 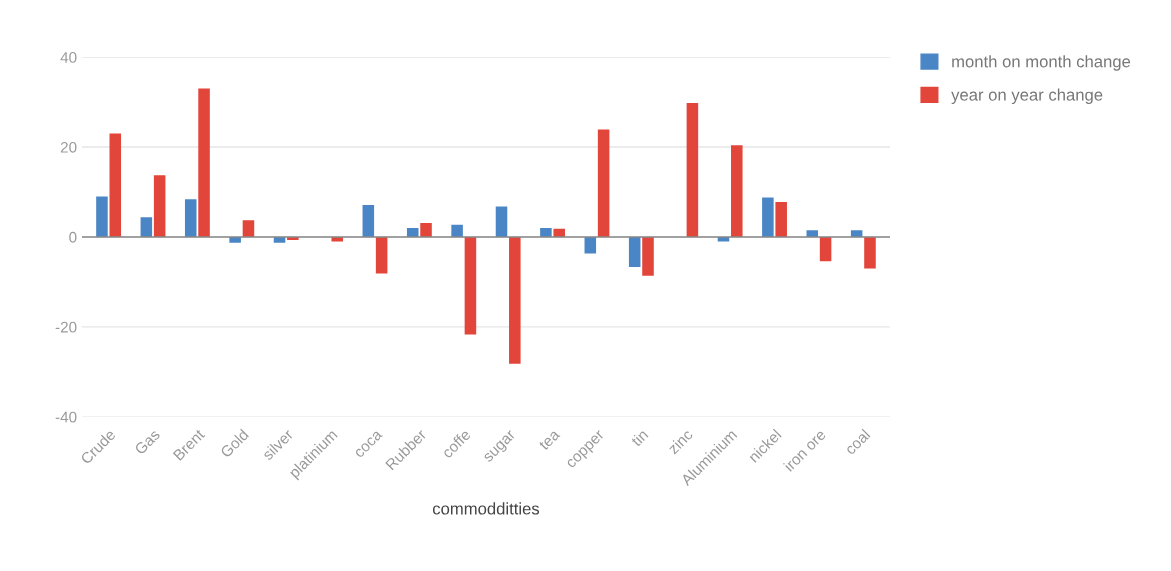 What do you see at coordinates (1041, 63) in the screenshot?
I see `legend-label: month on month change` at bounding box center [1041, 63].